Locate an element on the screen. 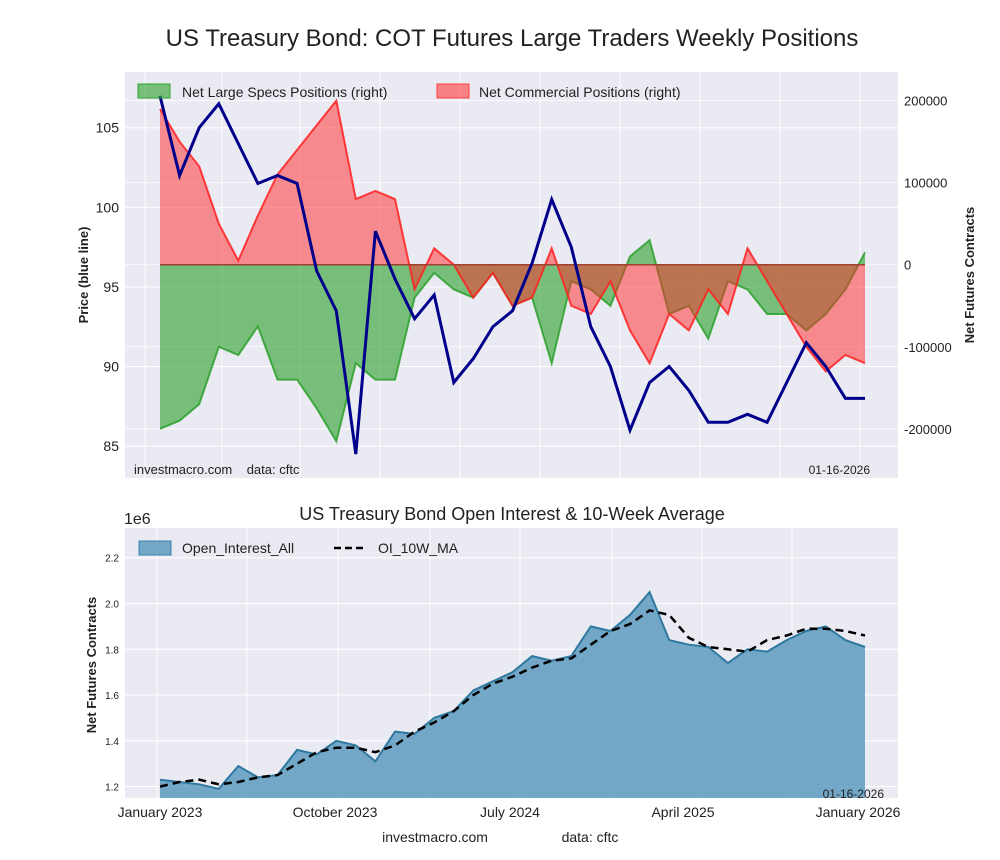 The image size is (1000, 860). y-tick-label: 1.2 is located at coordinates (112, 788).